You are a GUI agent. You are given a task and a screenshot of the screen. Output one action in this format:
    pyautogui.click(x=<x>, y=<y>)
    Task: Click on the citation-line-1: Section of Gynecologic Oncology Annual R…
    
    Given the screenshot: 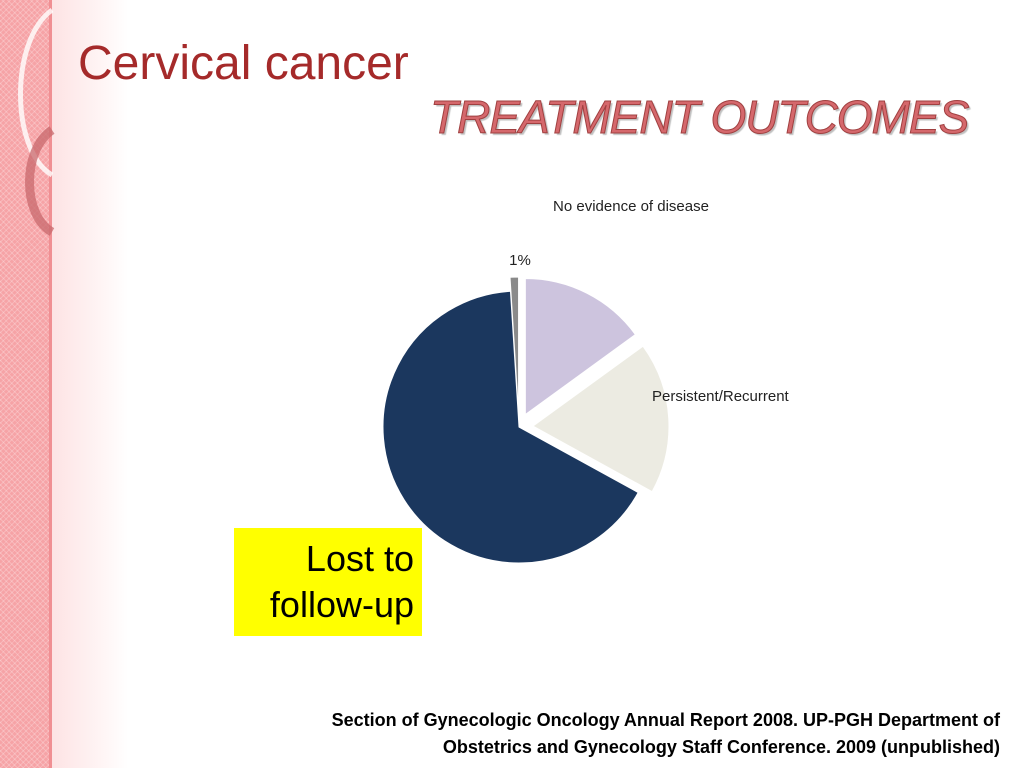 What is the action you would take?
    pyautogui.click(x=665, y=720)
    